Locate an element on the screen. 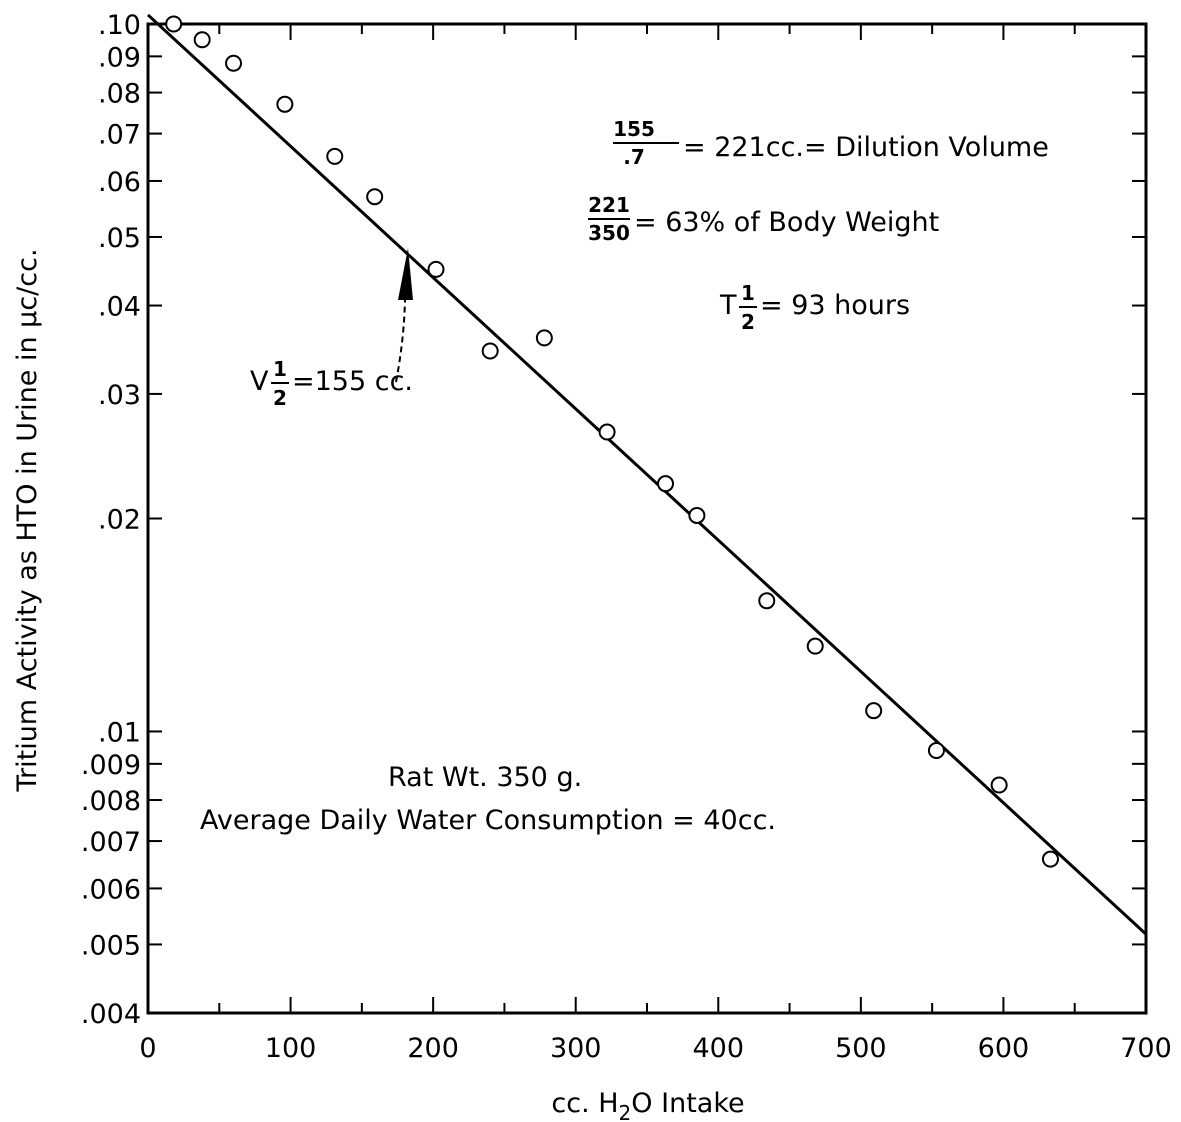 Image resolution: width=1181 pixels, height=1122 pixels. x-tick-label: 700 is located at coordinates (1146, 1048).